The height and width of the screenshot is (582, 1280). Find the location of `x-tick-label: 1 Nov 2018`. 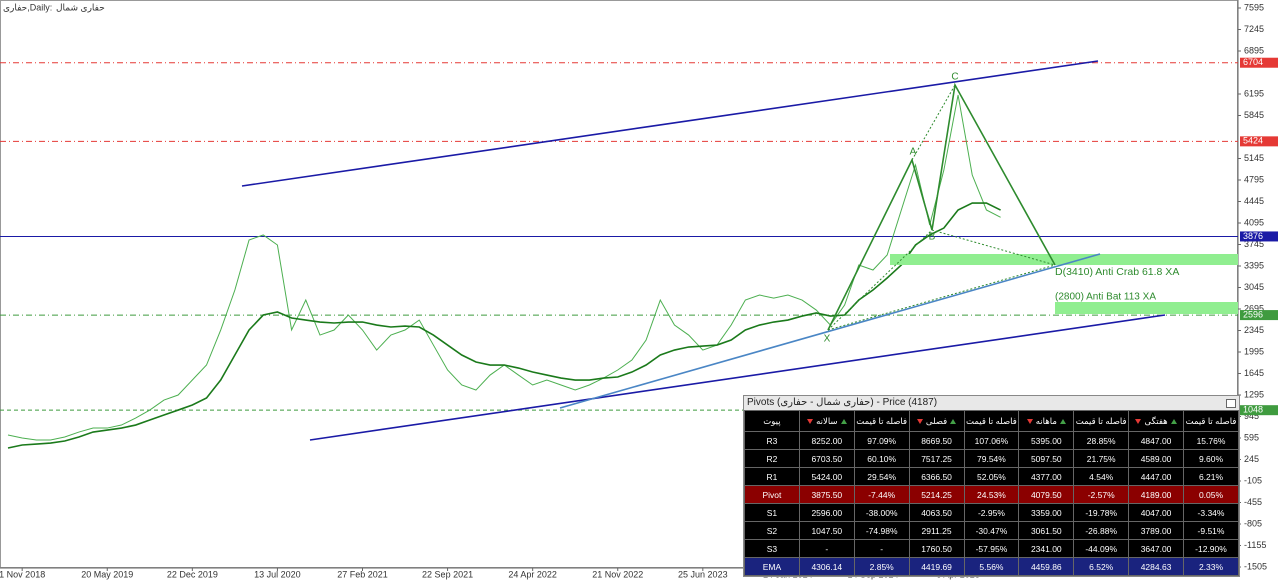

x-tick-label: 1 Nov 2018 is located at coordinates (22, 574).